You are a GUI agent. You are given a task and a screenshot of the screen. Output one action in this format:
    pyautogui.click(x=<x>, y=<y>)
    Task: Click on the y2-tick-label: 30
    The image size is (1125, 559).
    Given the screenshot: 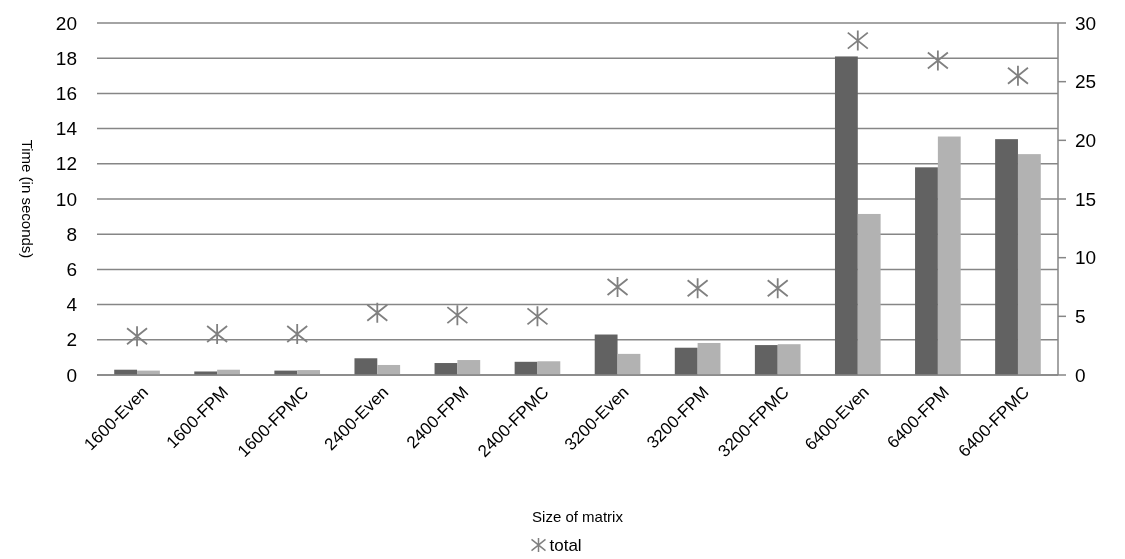 What is the action you would take?
    pyautogui.click(x=1086, y=23)
    